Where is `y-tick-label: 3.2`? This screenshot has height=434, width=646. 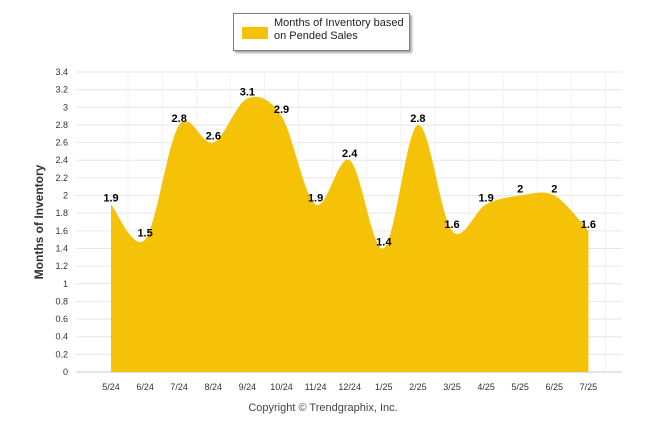
y-tick-label: 3.2 is located at coordinates (61, 90).